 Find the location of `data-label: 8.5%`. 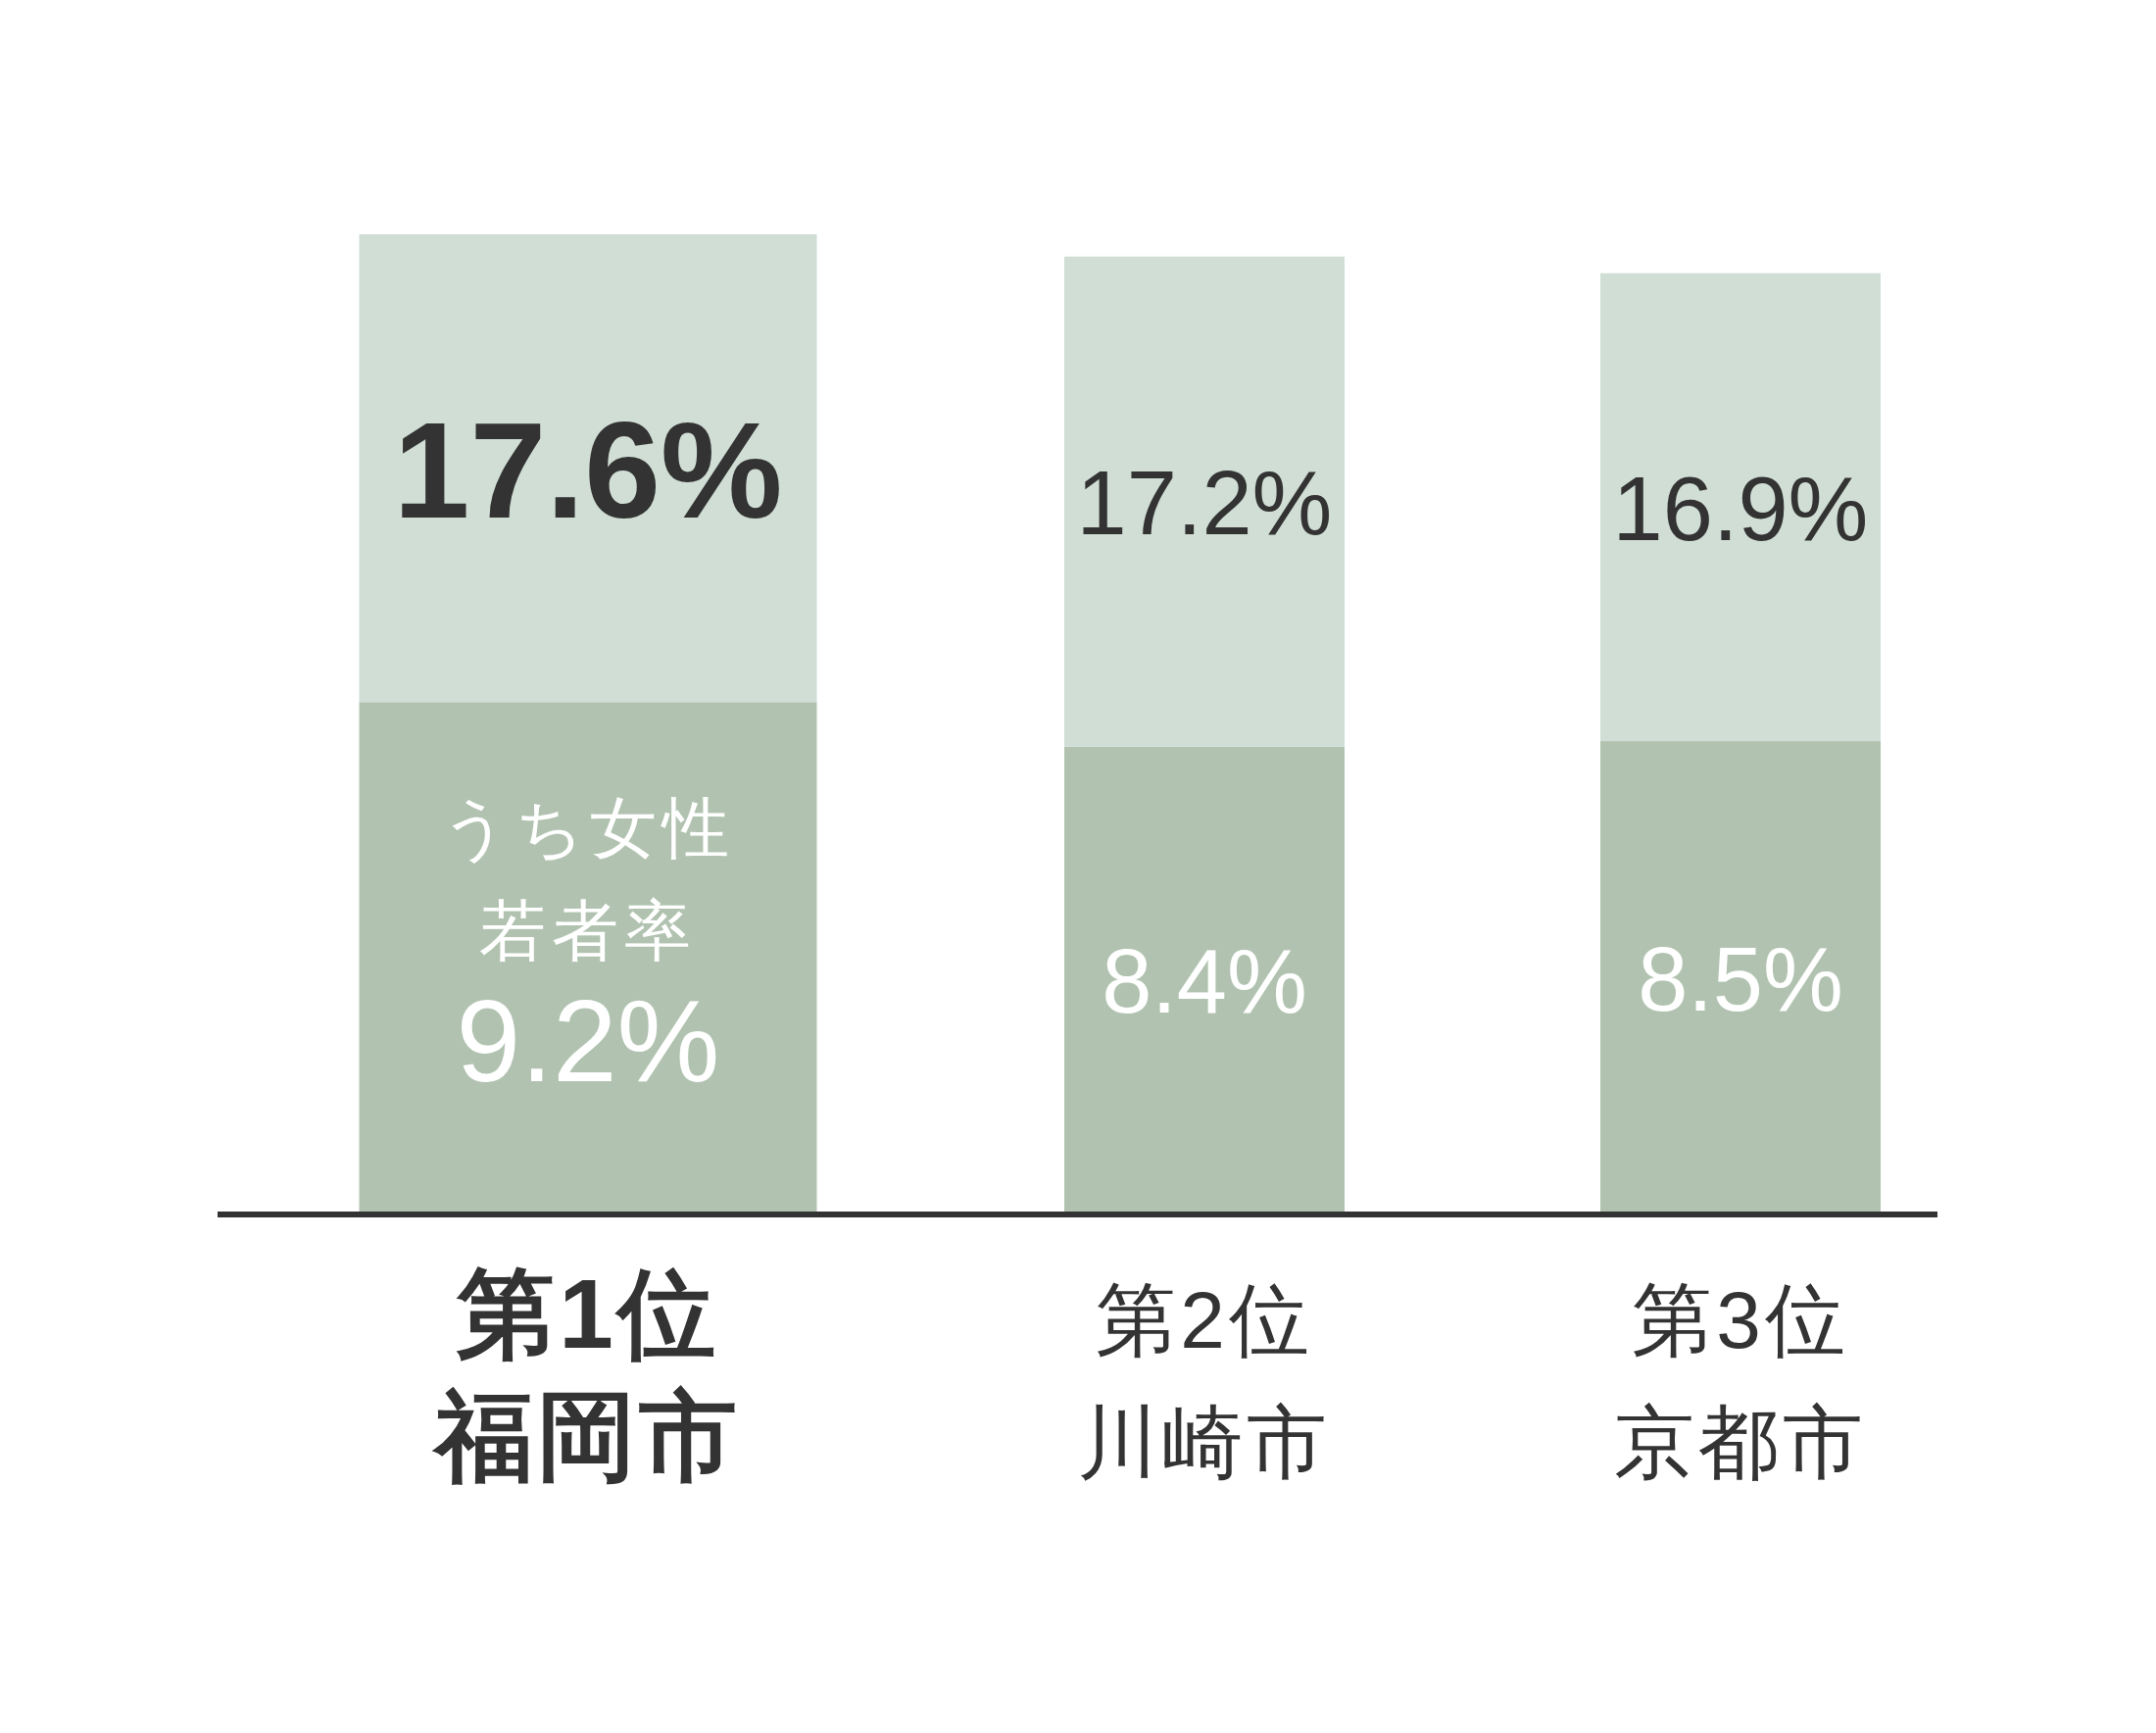

data-label: 8.5% is located at coordinates (1740, 978).